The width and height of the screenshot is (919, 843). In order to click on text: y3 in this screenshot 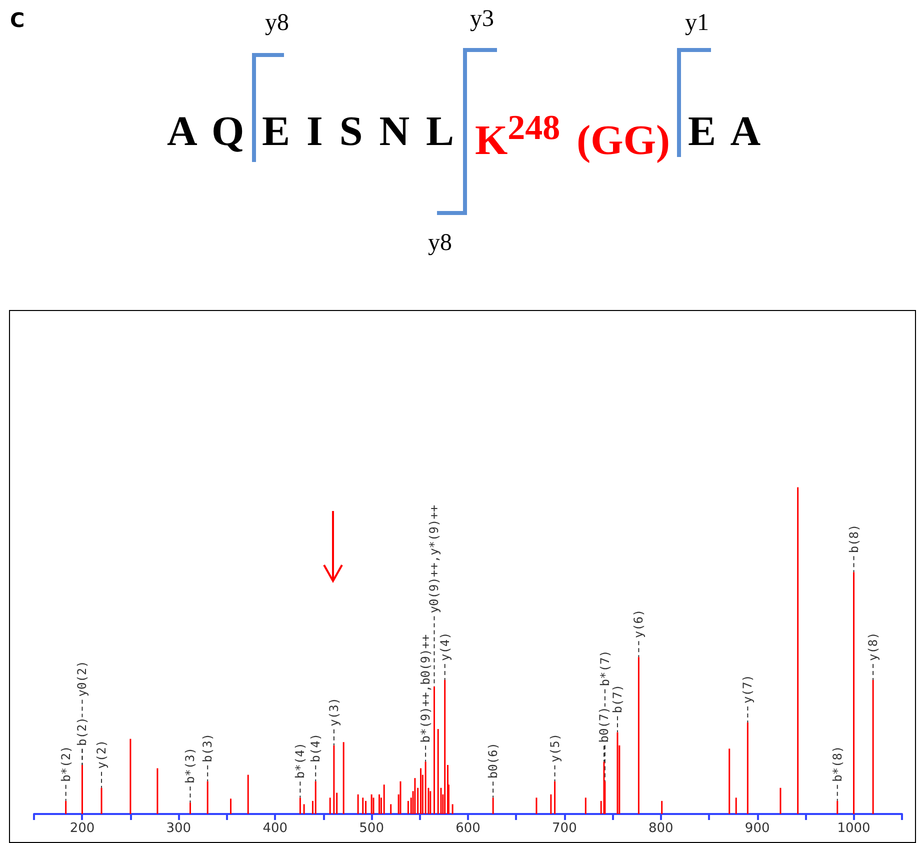, I will do `click(482, 19)`.